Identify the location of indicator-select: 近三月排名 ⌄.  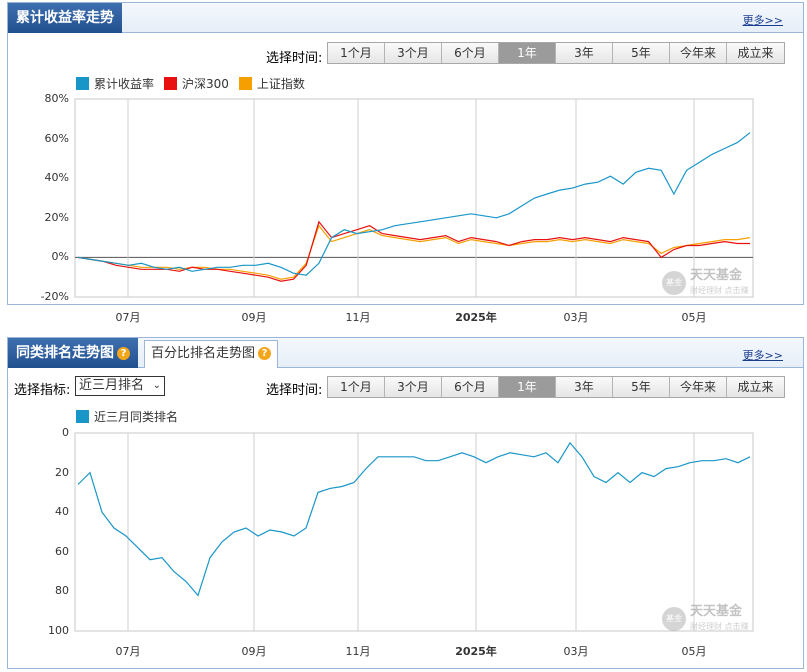
(120, 386).